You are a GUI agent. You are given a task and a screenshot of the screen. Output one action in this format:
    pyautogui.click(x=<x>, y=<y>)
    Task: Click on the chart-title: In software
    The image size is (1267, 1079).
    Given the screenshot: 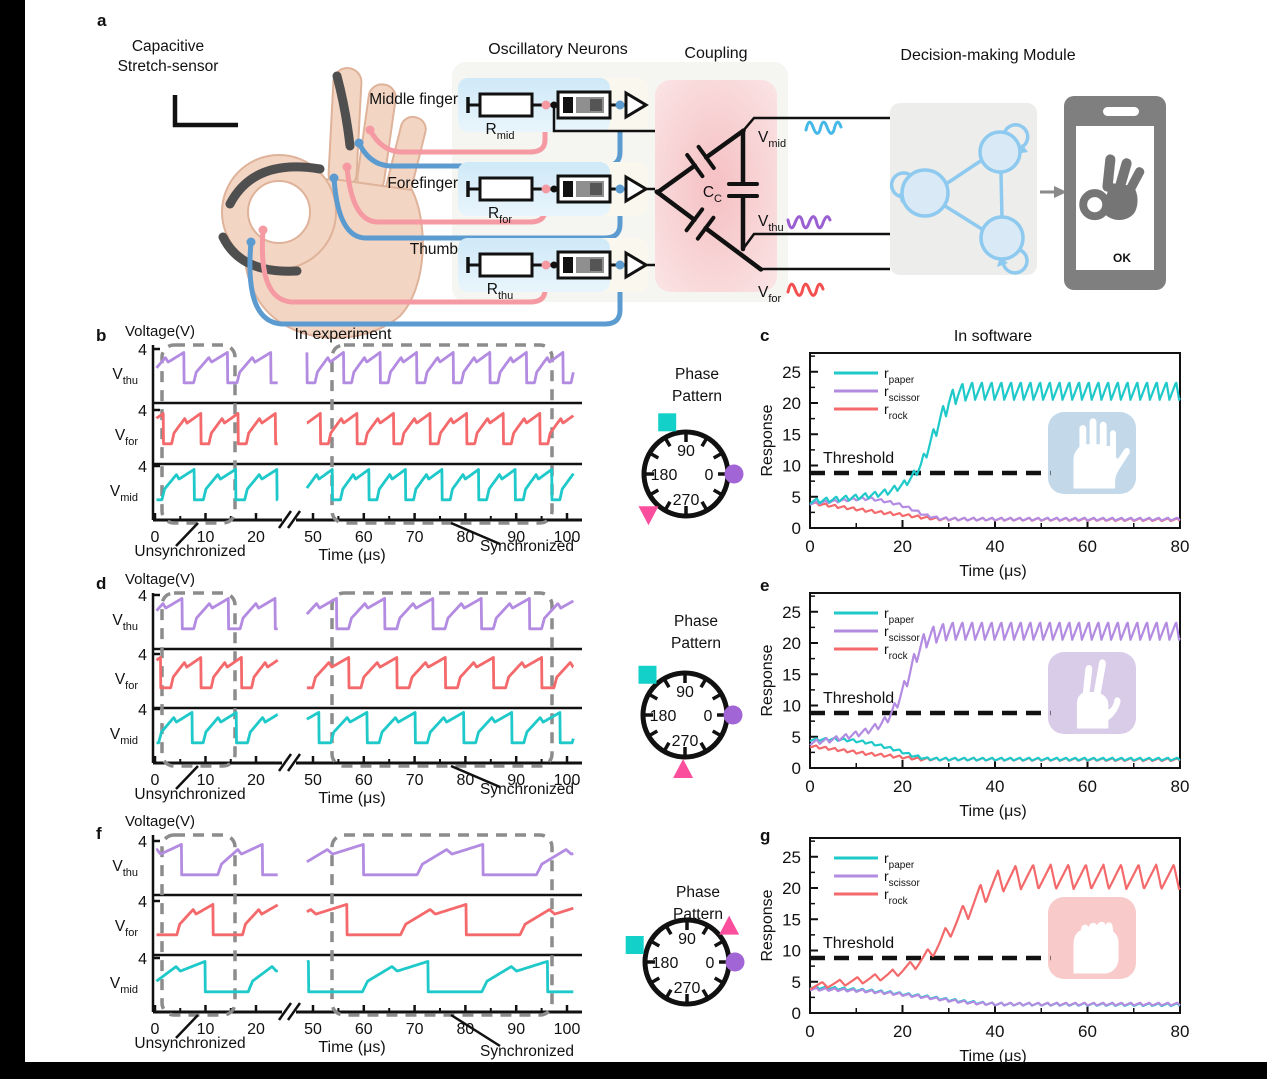 What is the action you would take?
    pyautogui.click(x=993, y=336)
    